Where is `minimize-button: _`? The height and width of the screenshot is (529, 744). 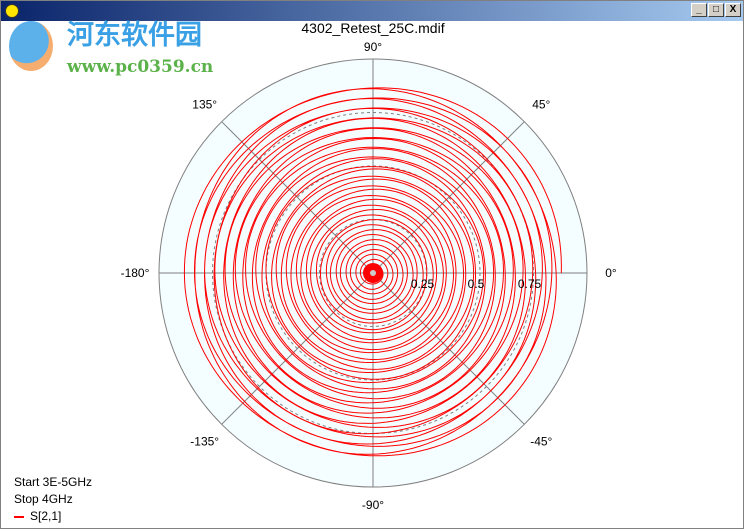 minimize-button: _ is located at coordinates (699, 10).